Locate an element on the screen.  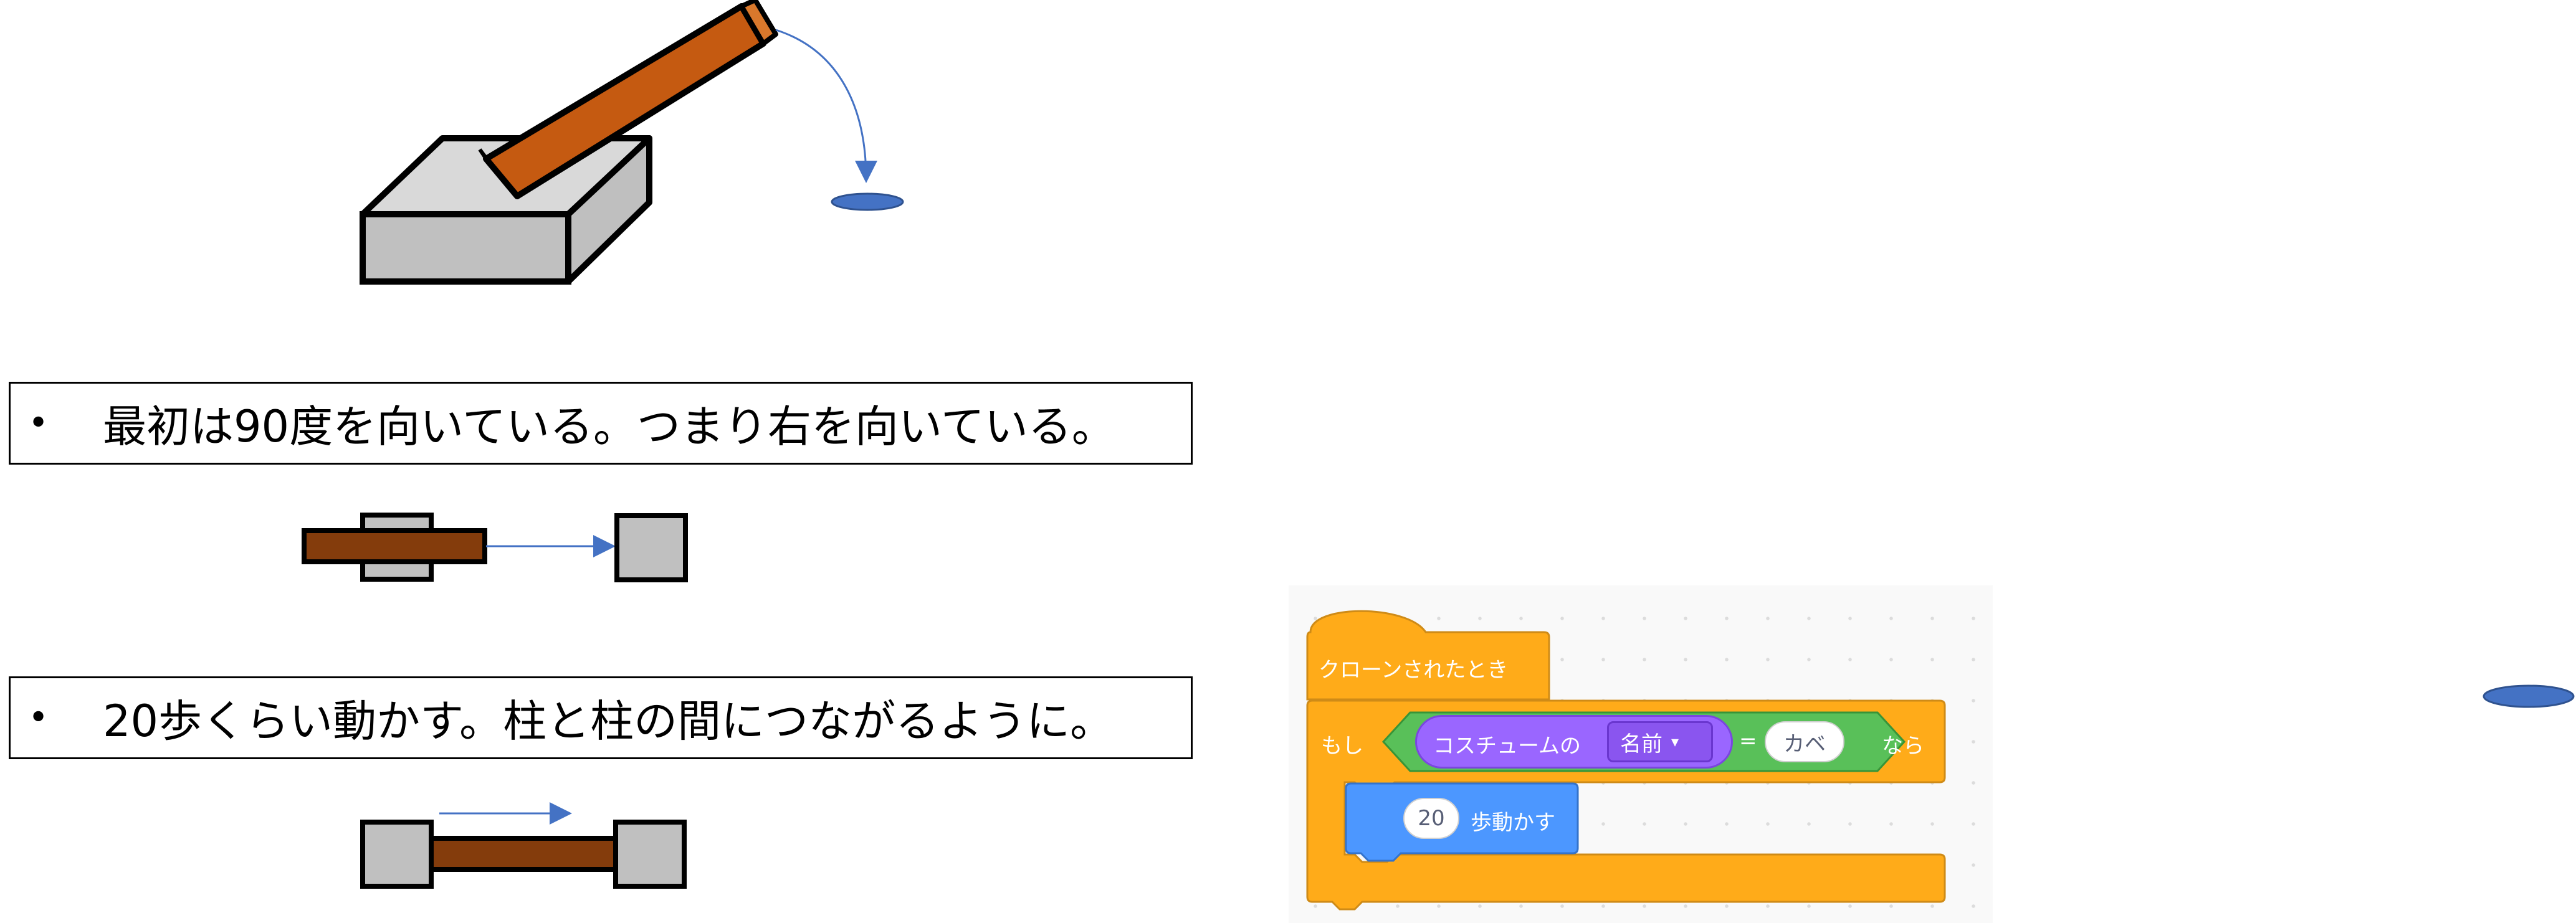
caption-box-1: • 最初は90度を向いている。つまり右を向いている。 is located at coordinates (601, 424).